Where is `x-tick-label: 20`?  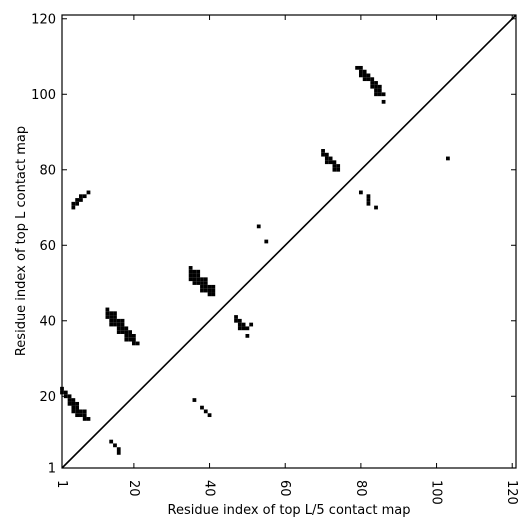 x-tick-label: 20 is located at coordinates (133, 488).